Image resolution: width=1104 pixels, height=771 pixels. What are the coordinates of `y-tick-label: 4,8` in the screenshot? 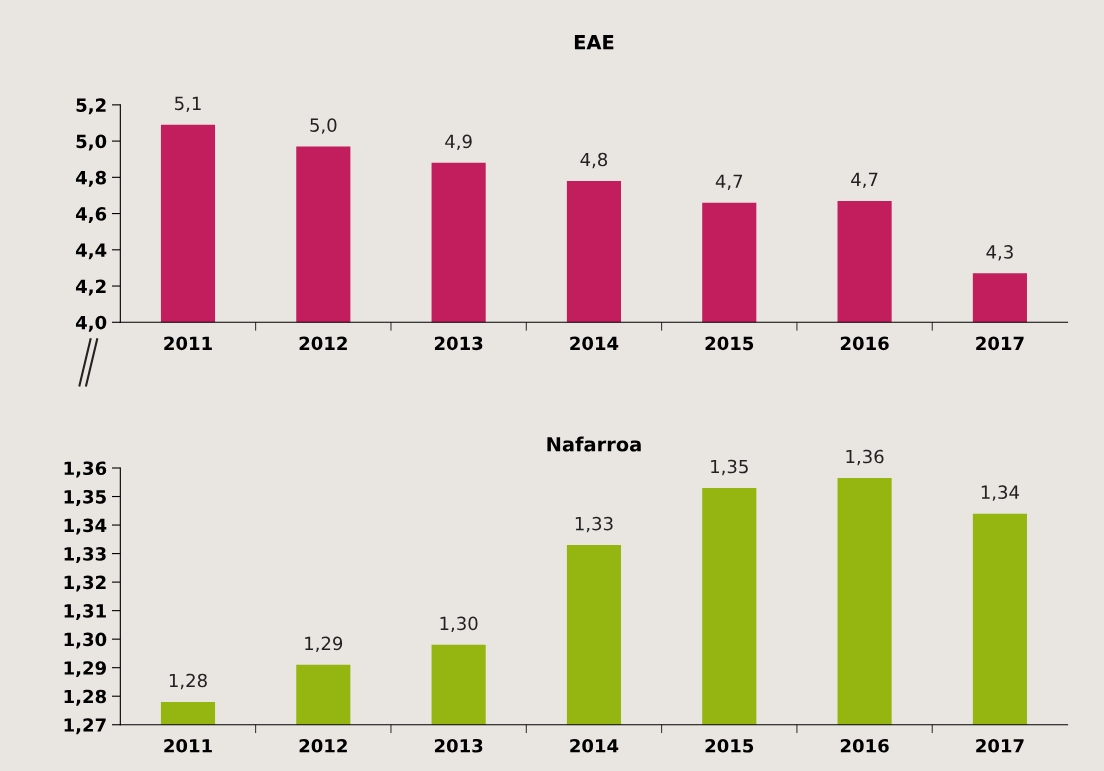 It's located at (91, 178).